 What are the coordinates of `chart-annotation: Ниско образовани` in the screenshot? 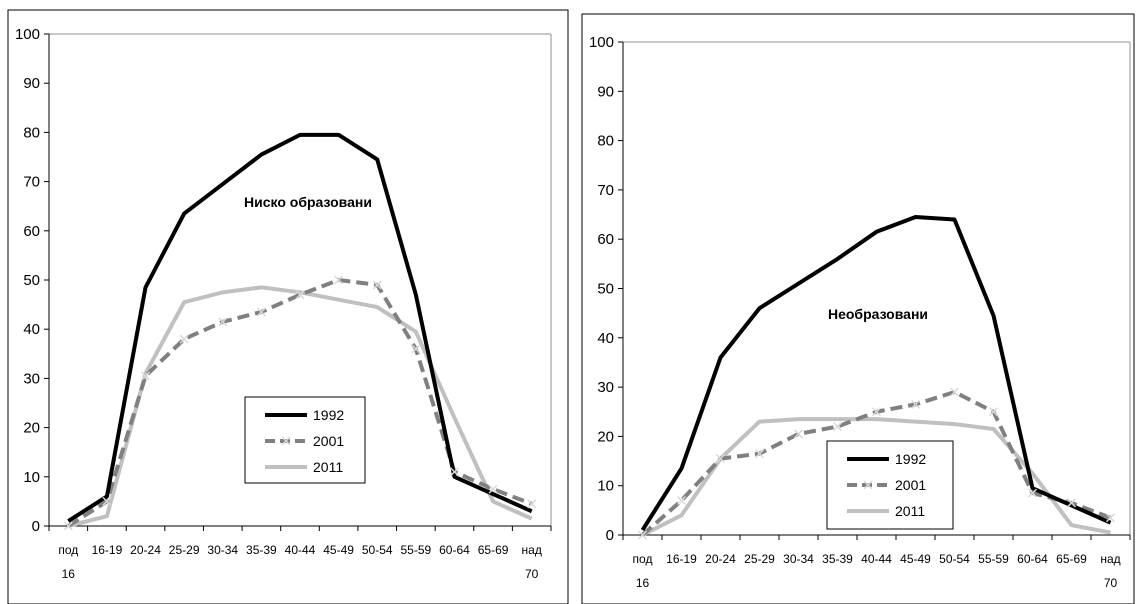 It's located at (308, 202).